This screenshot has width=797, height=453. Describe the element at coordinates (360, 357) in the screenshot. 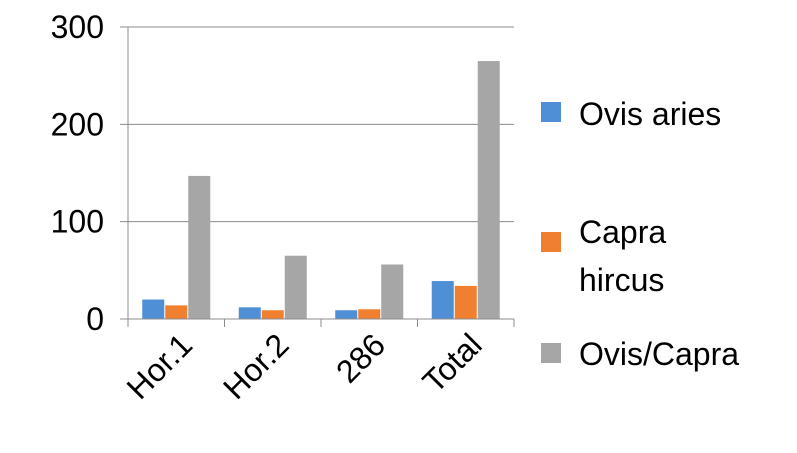

I see `x-tick-label: 286` at that location.